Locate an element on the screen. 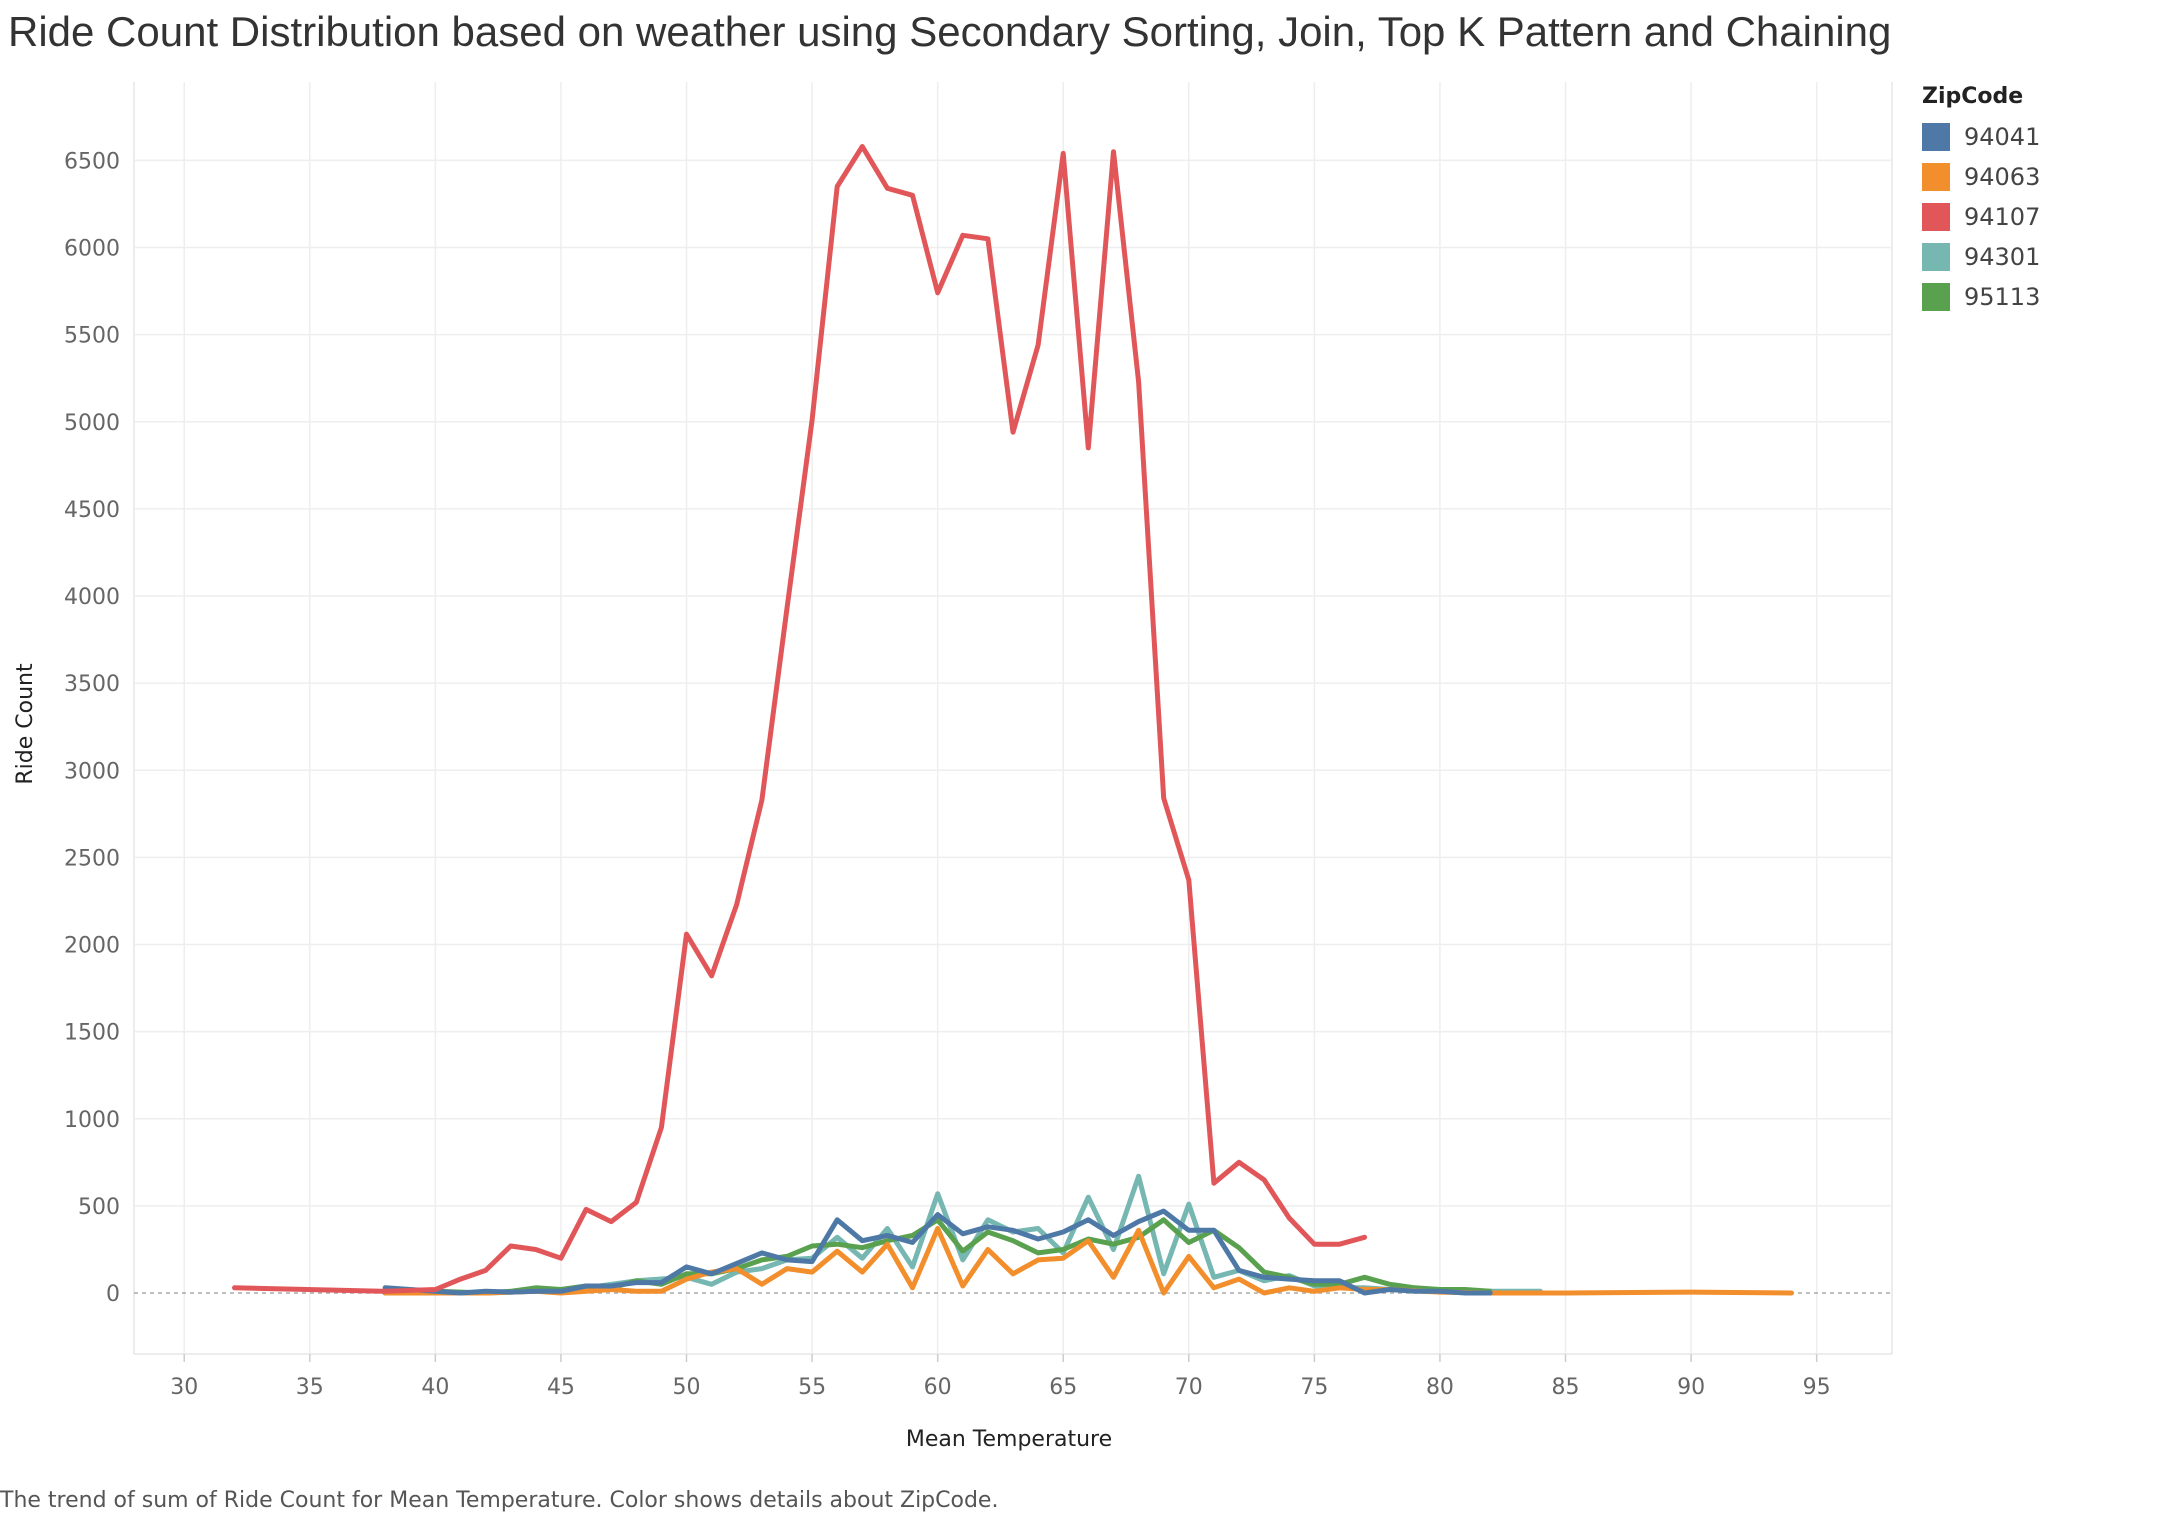 This screenshot has height=1513, width=2176. x-tick-label: 30 is located at coordinates (184, 1387).